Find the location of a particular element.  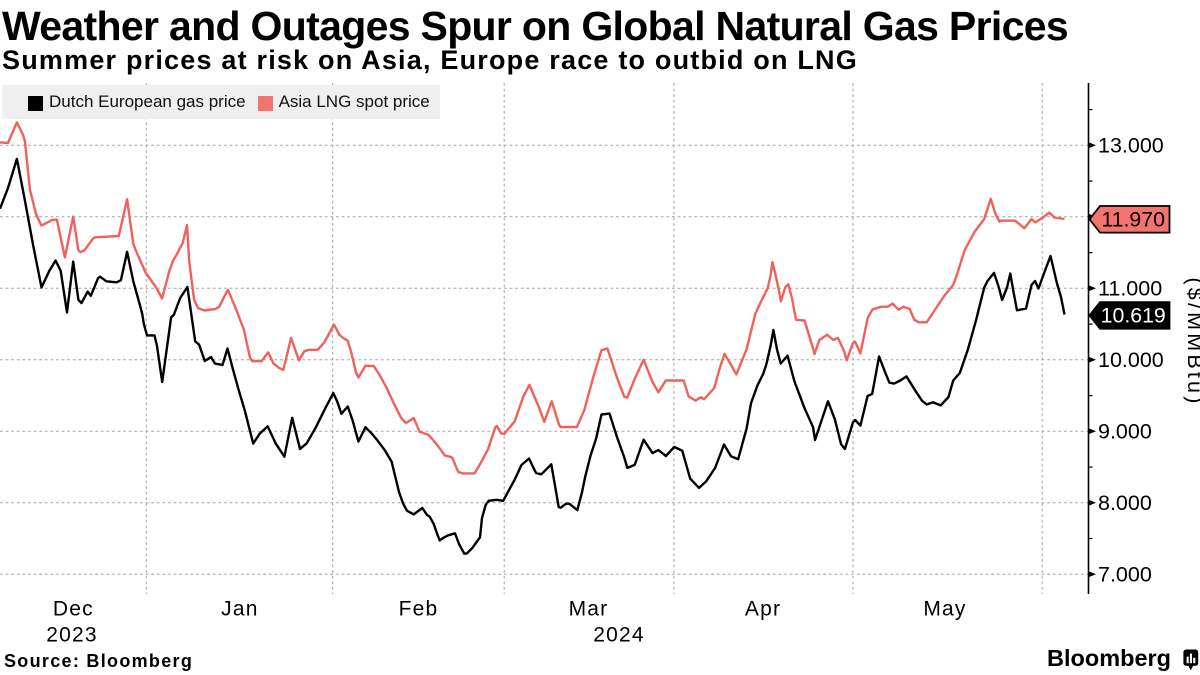

svg-text: Mar is located at coordinates (589, 609).